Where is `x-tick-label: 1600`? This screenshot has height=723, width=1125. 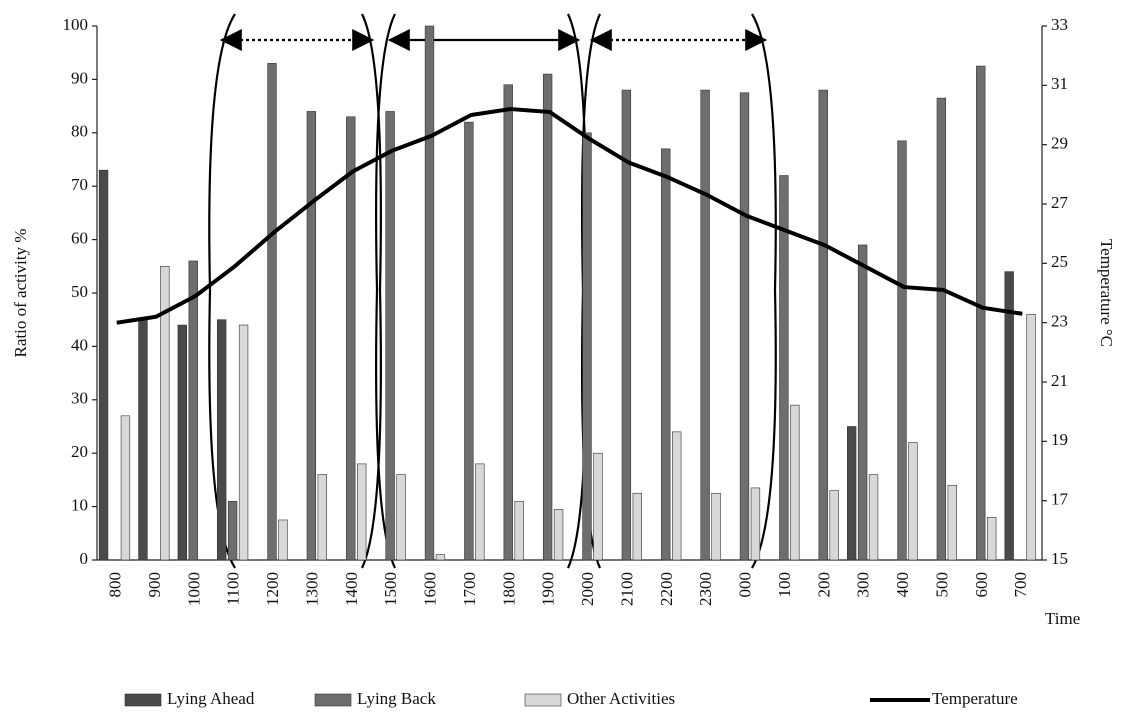 x-tick-label: 1600 is located at coordinates (430, 589).